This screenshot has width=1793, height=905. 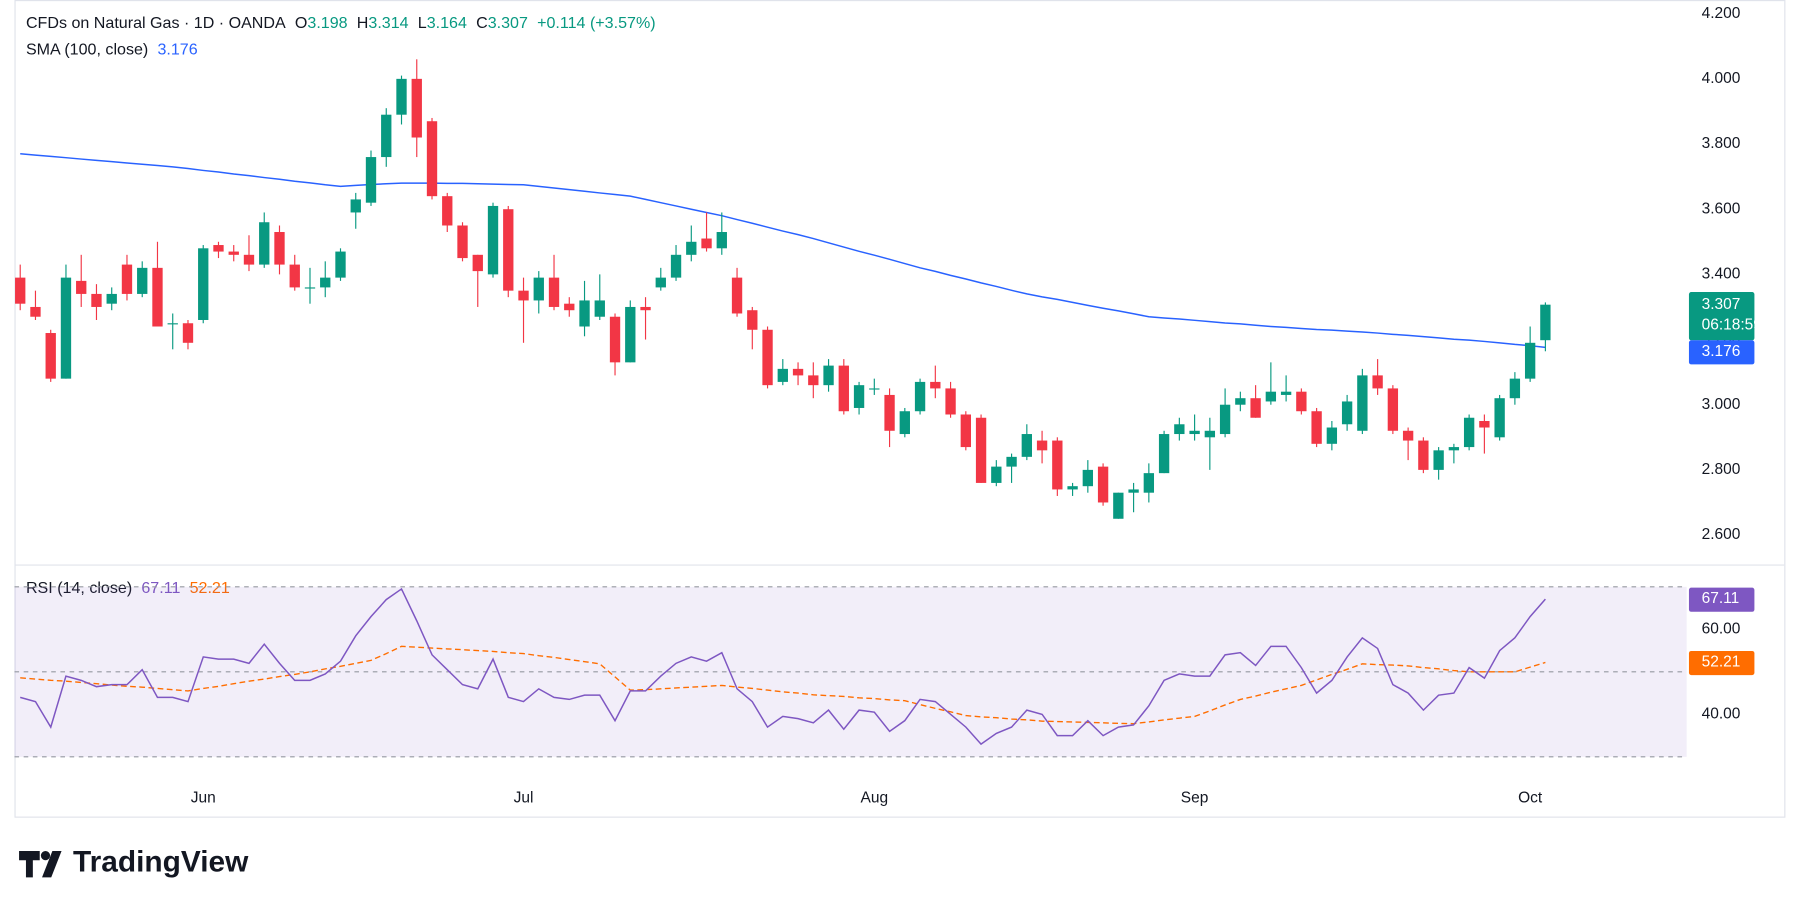 I want to click on y-tick-label: 4.000, so click(x=1721, y=78).